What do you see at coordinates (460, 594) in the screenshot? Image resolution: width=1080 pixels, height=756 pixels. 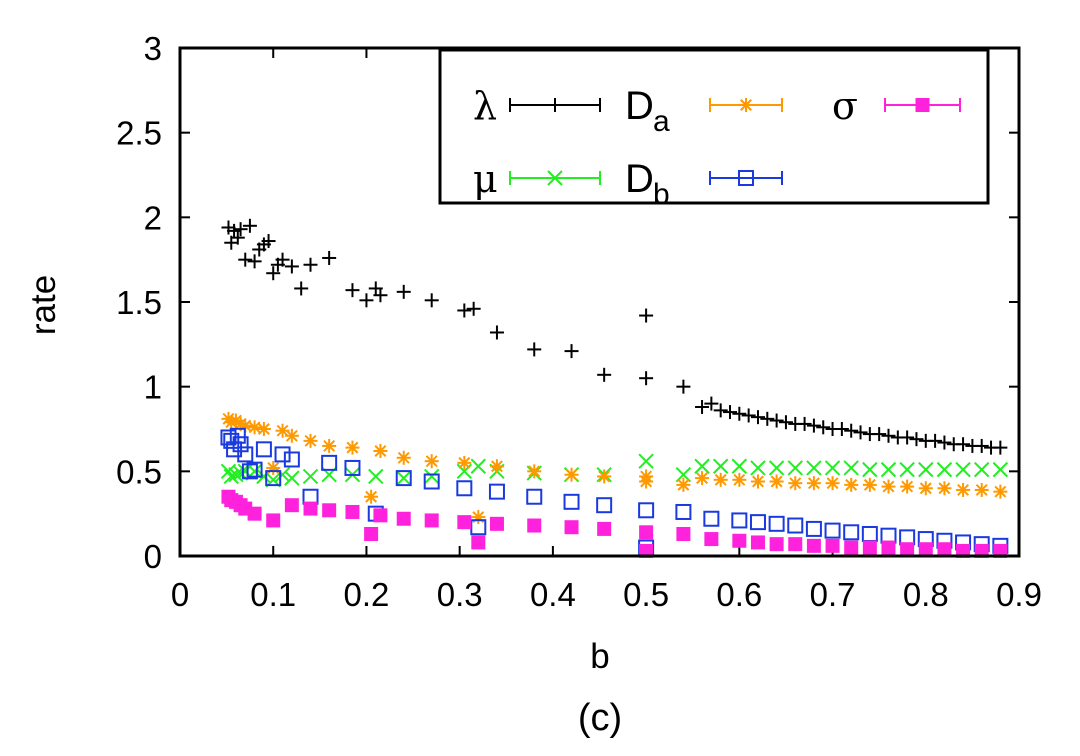 I see `x-tick-label: 0.3` at bounding box center [460, 594].